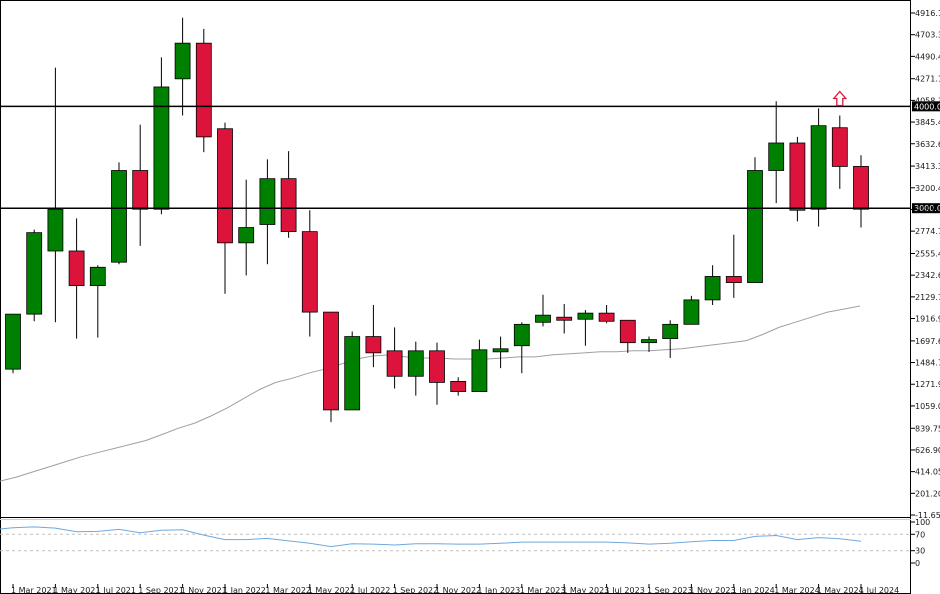 The width and height of the screenshot is (940, 594). Describe the element at coordinates (625, 590) in the screenshot. I see `time-tick-label: 1 Jul 2023` at that location.